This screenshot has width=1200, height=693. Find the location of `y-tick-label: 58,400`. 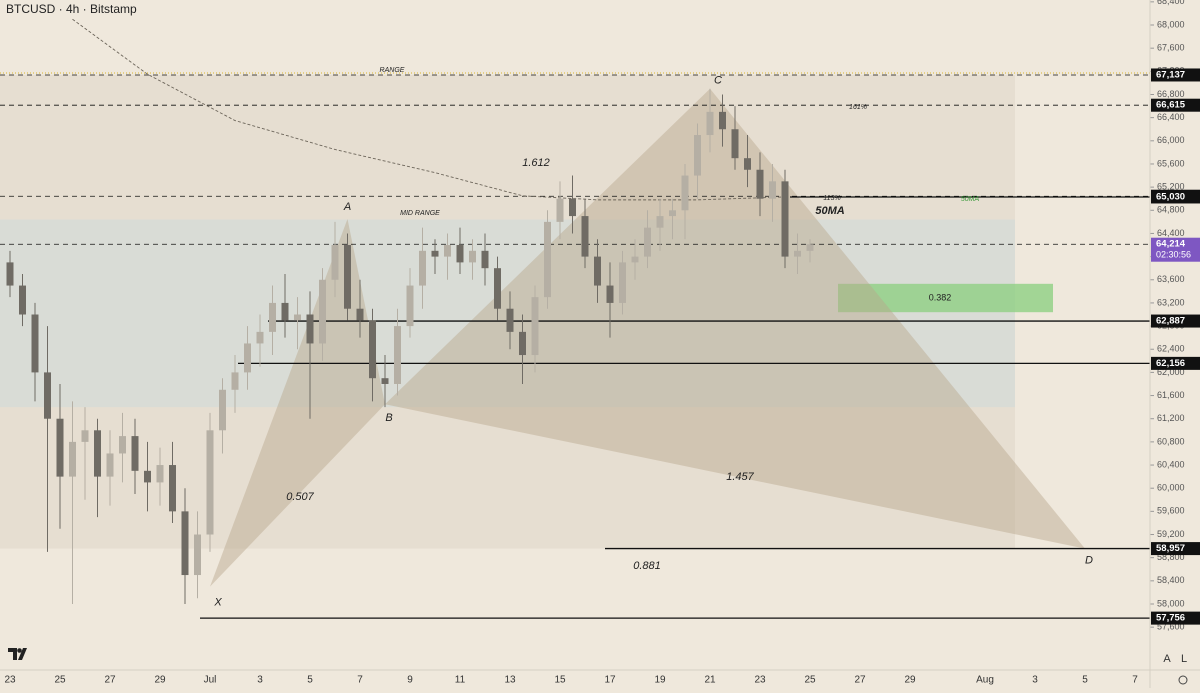

y-tick-label: 58,400 is located at coordinates (1171, 580).